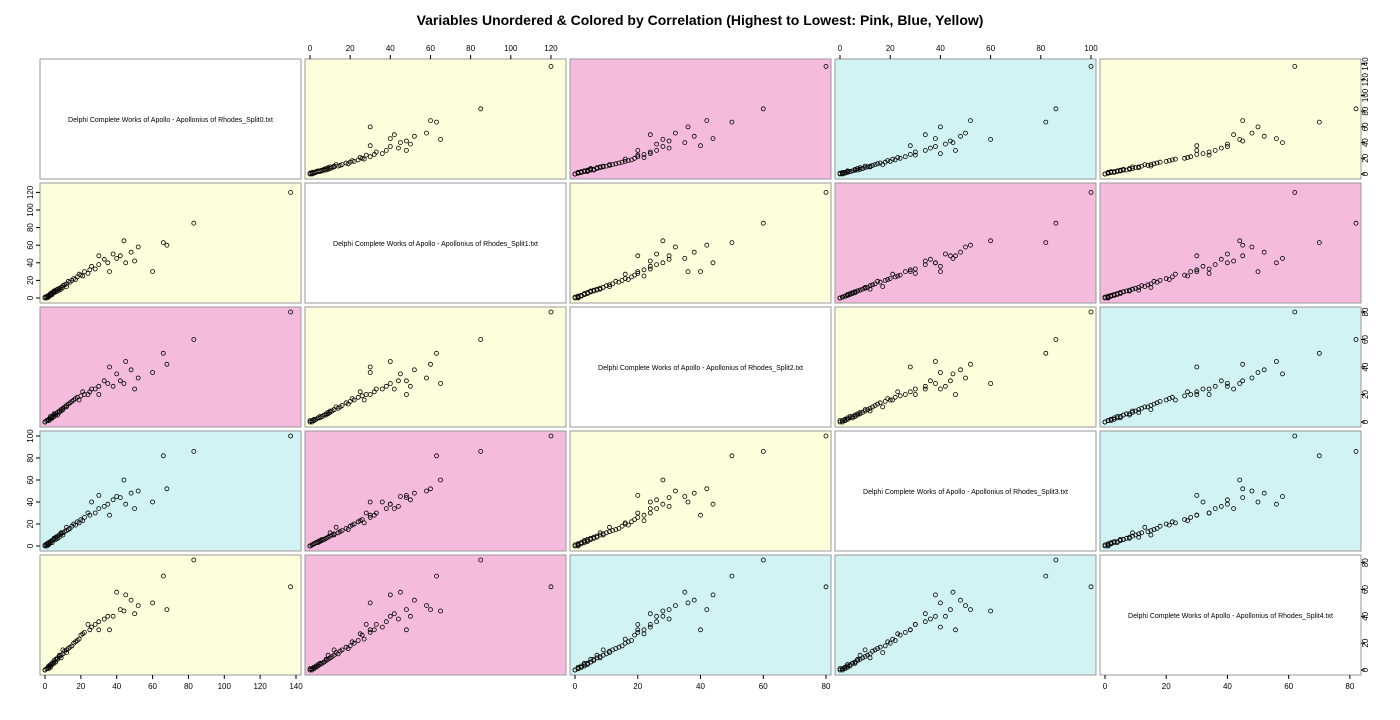  What do you see at coordinates (551, 48) in the screenshot?
I see `tick-label: 120` at bounding box center [551, 48].